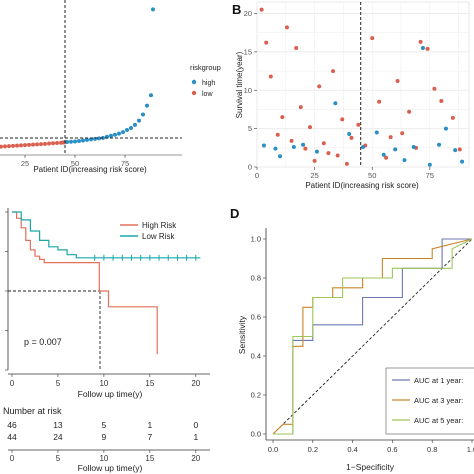 This screenshot has height=474, width=474. What do you see at coordinates (430, 175) in the screenshot?
I see `panel-b-x-tick-label: 75` at bounding box center [430, 175].